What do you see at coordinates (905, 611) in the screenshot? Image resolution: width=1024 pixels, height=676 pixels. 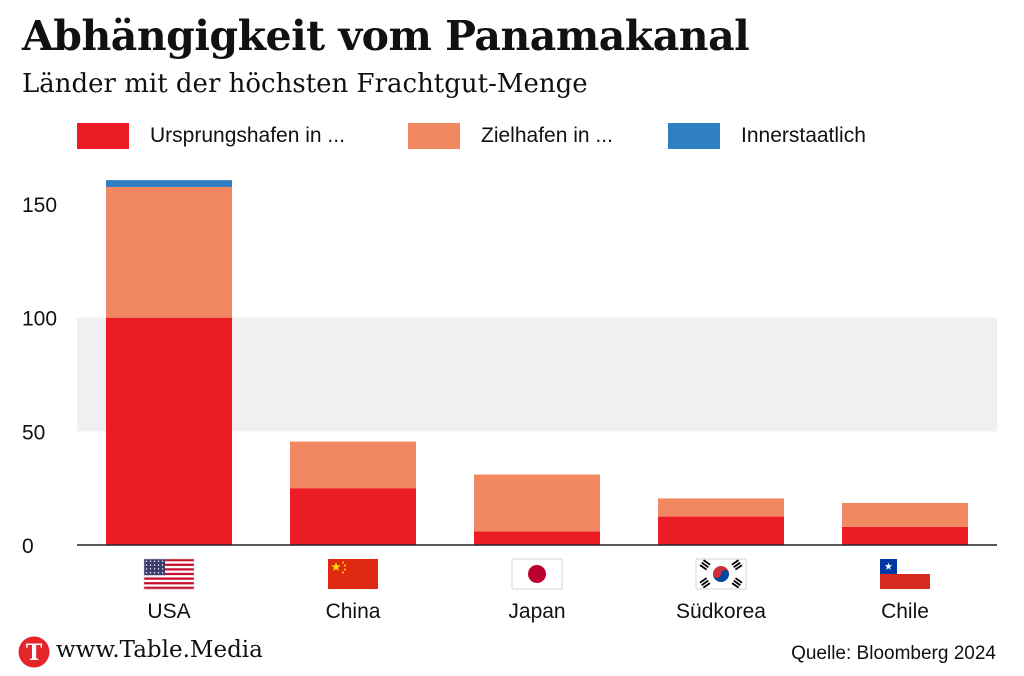 I see `x-tick-label: Chile` at bounding box center [905, 611].